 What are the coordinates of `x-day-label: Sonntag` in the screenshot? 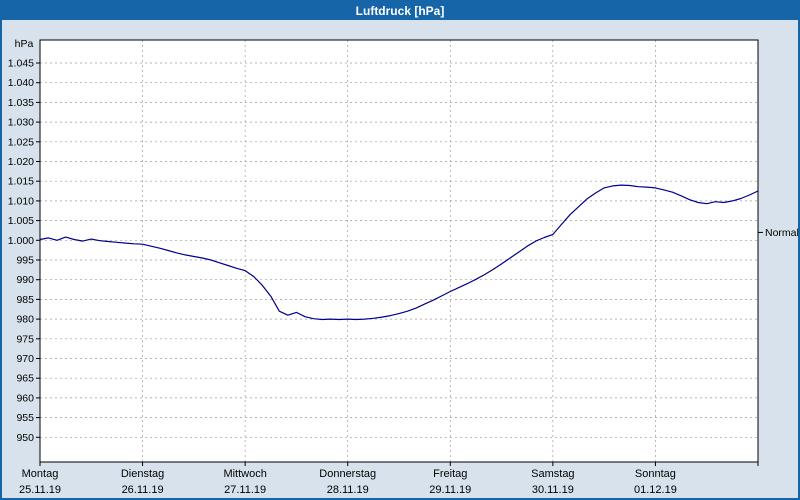 It's located at (655, 474).